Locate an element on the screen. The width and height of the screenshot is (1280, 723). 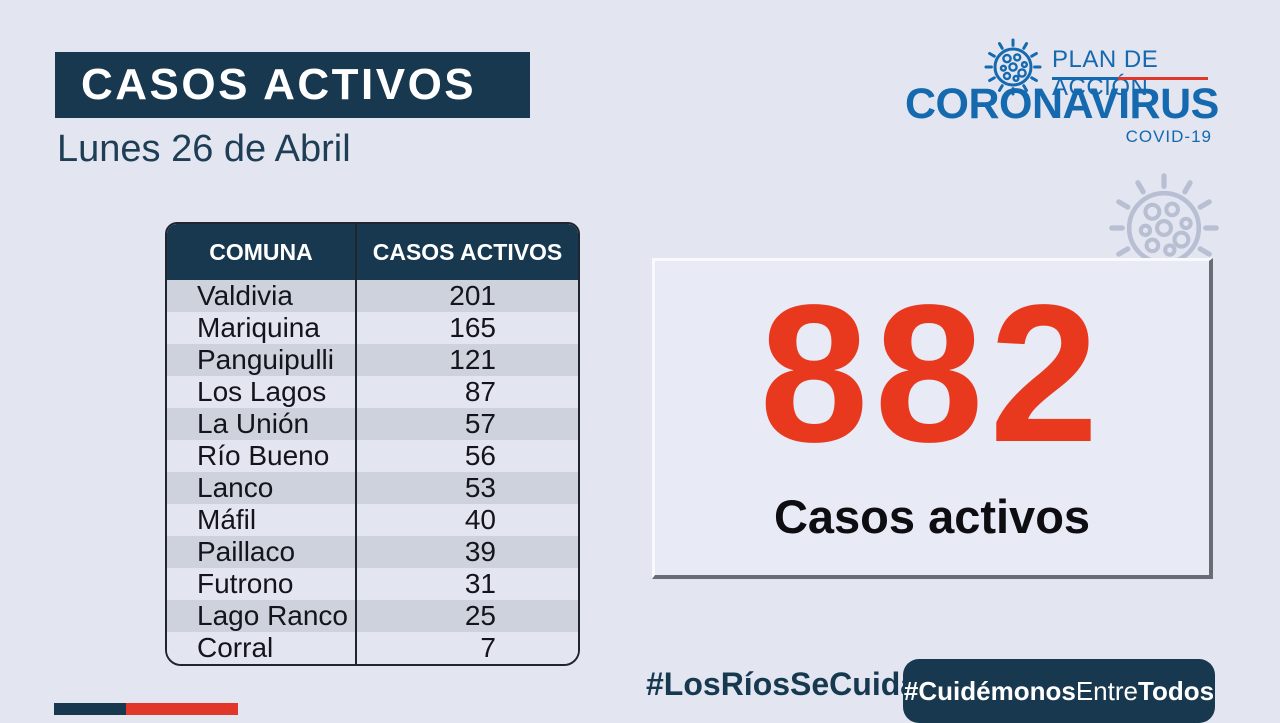
page-title: CASOS ACTIVOS is located at coordinates (279, 84).